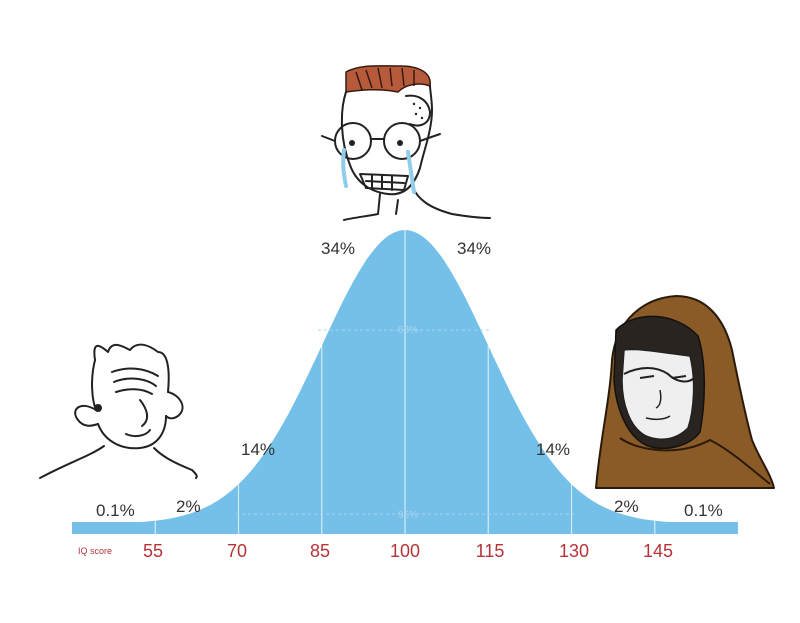 Image resolution: width=800 pixels, height=623 pixels. Describe the element at coordinates (258, 449) in the screenshot. I see `segment-label-2: 14%` at that location.